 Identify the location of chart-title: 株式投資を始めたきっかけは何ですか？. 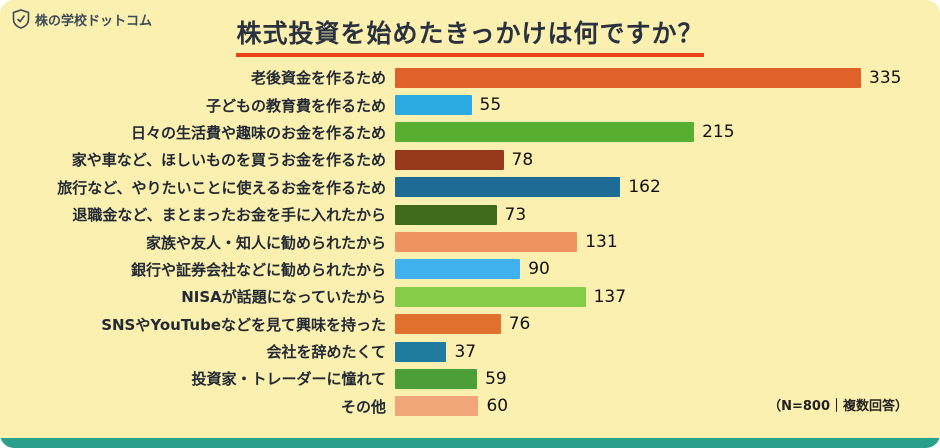
(470, 35).